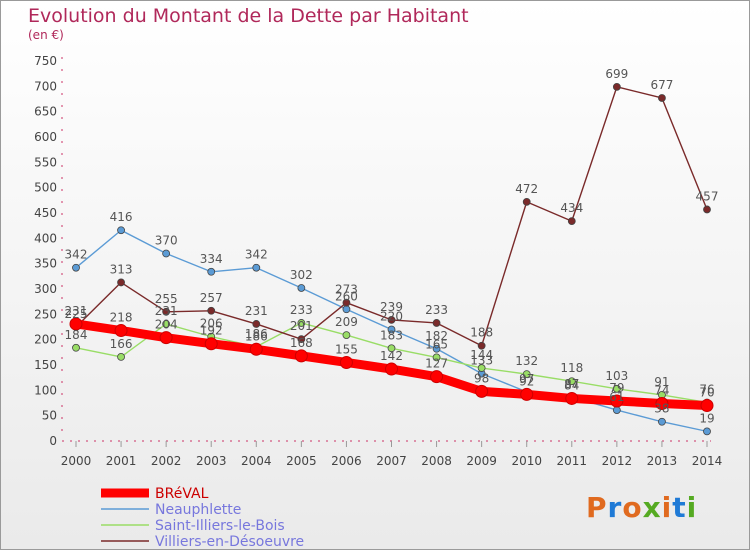  What do you see at coordinates (617, 461) in the screenshot?
I see `x-tick-label: 2012` at bounding box center [617, 461].